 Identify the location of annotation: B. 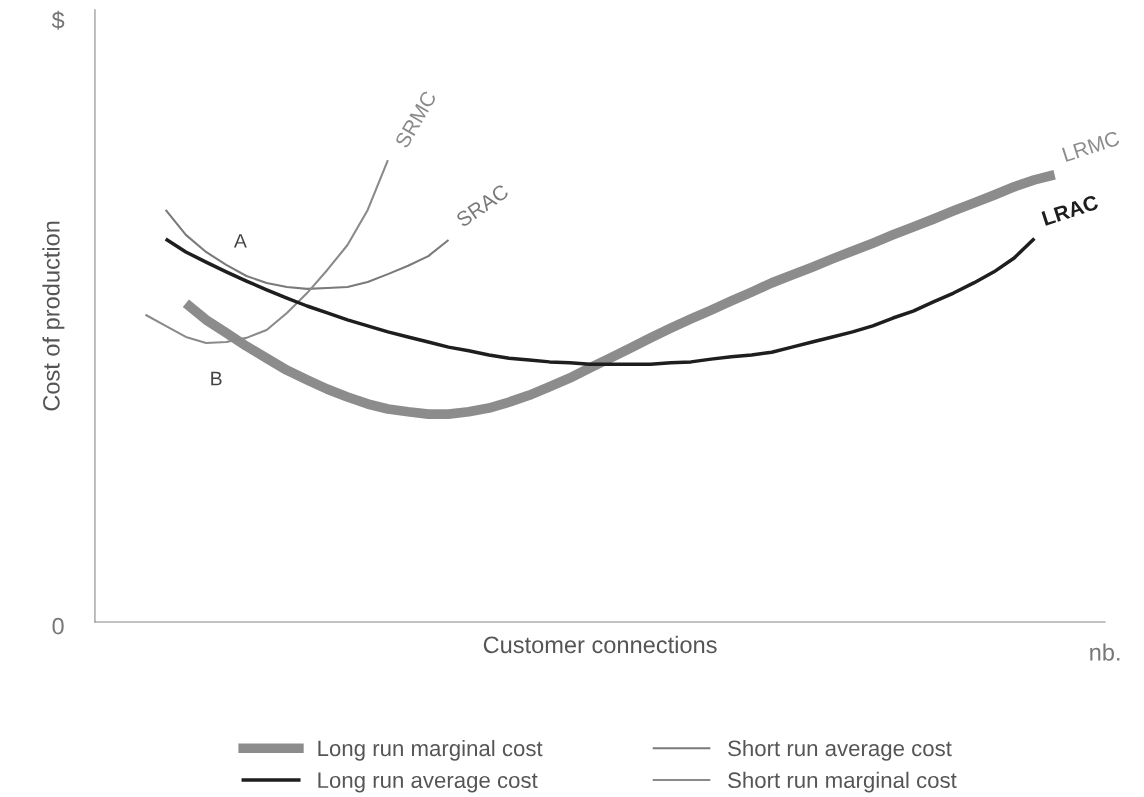
(216, 378).